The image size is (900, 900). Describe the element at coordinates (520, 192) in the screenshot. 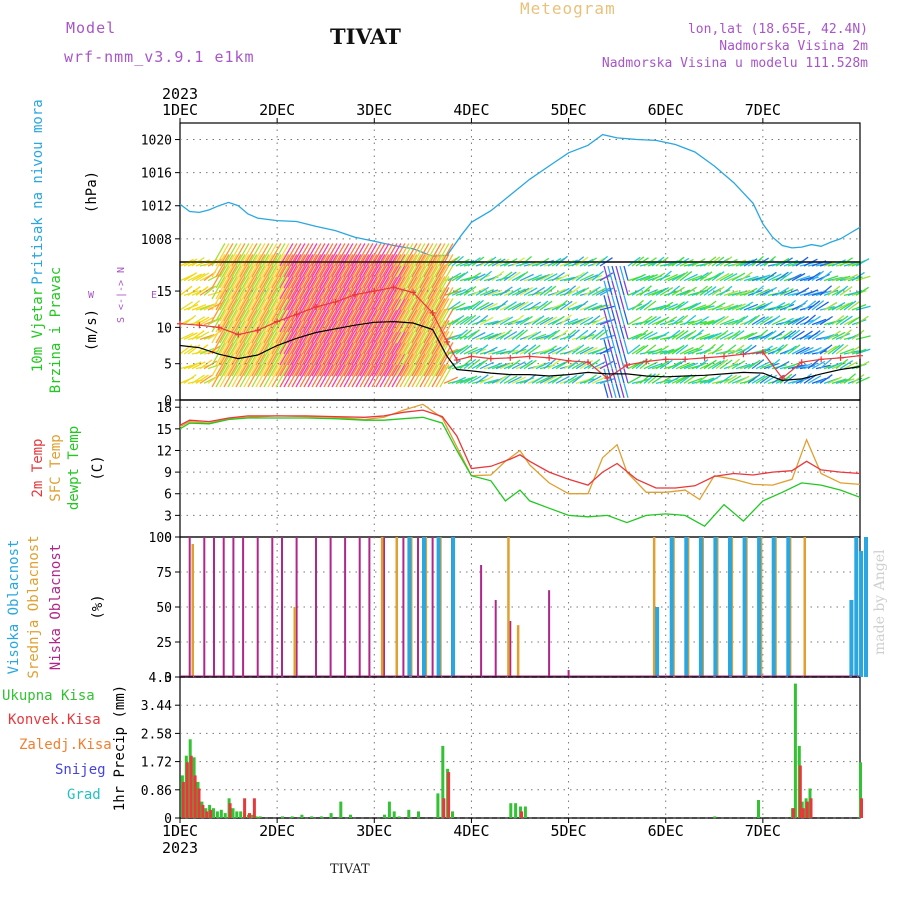

I see `panel-frame` at that location.